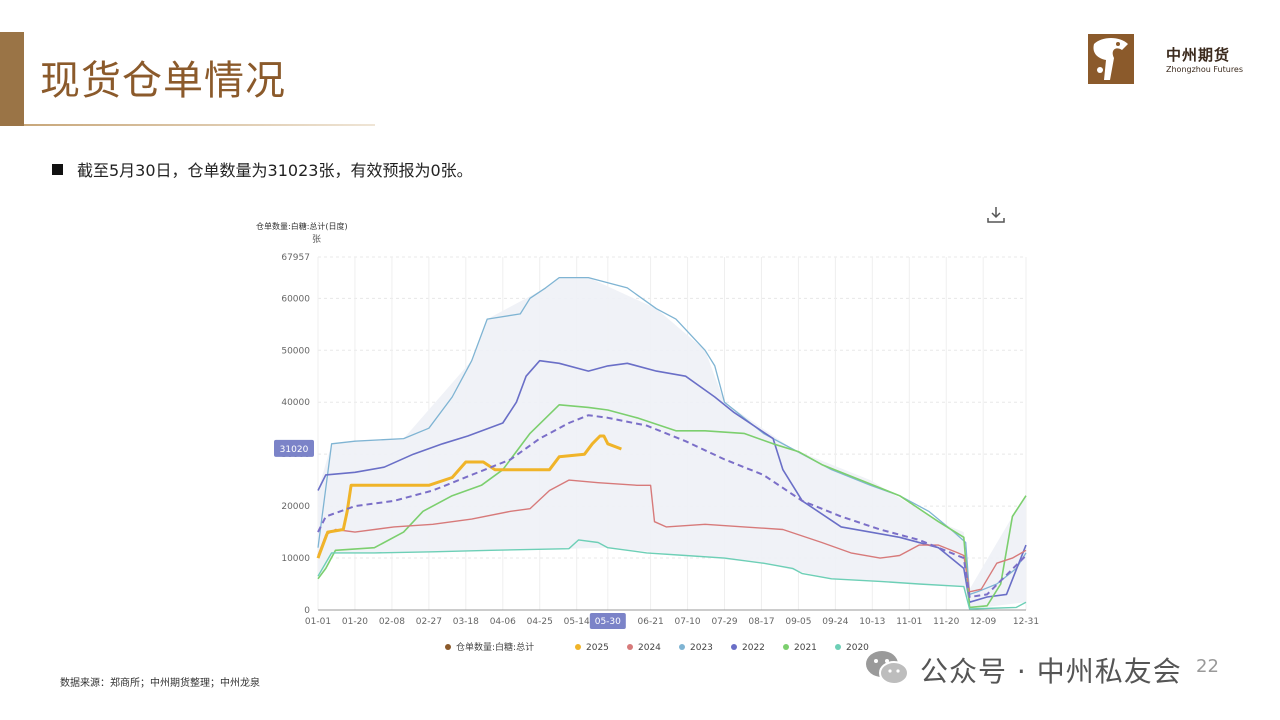 This screenshot has width=1280, height=720. I want to click on x-tick-label: 12-09, so click(983, 622).